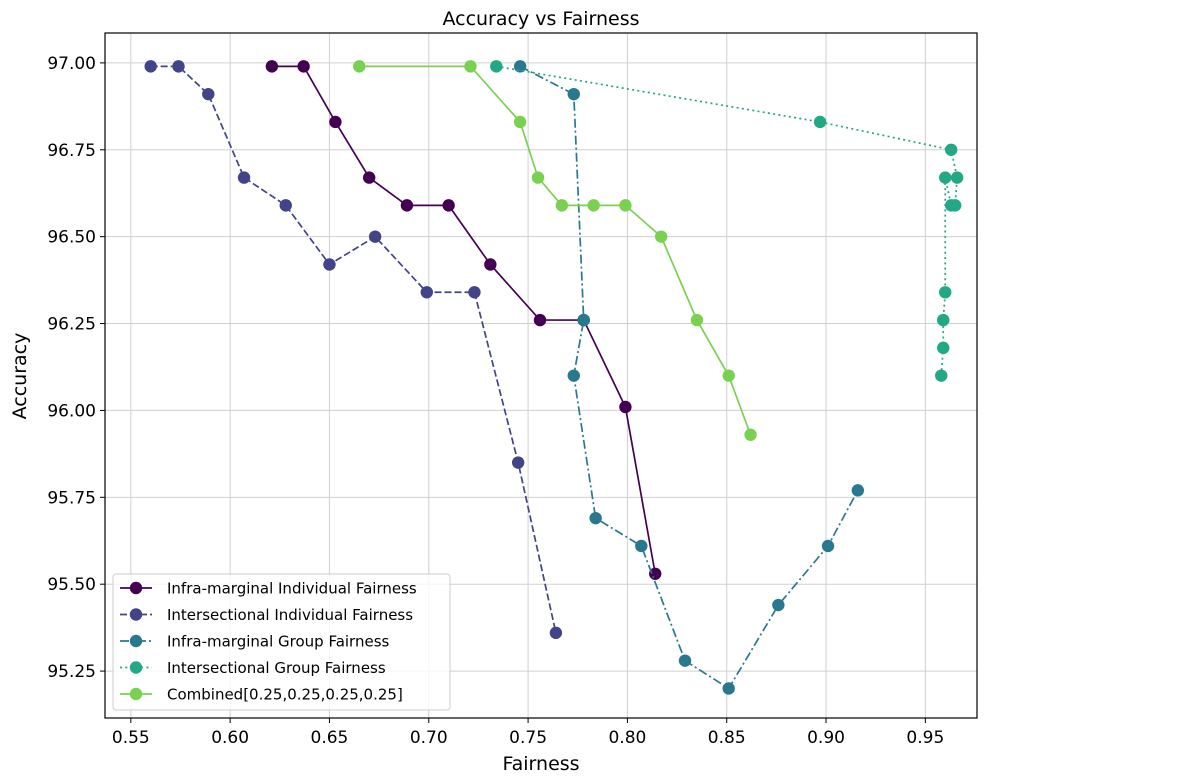  What do you see at coordinates (71, 672) in the screenshot?
I see `y-tick-label: 95.25` at bounding box center [71, 672].